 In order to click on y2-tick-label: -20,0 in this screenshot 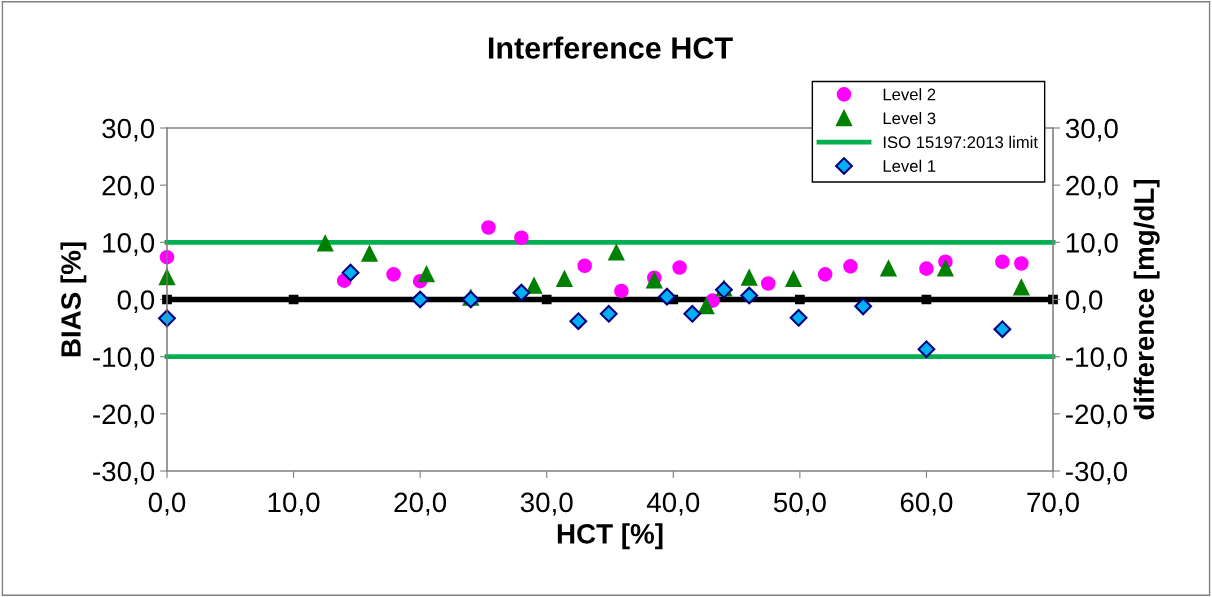, I will do `click(1097, 416)`.